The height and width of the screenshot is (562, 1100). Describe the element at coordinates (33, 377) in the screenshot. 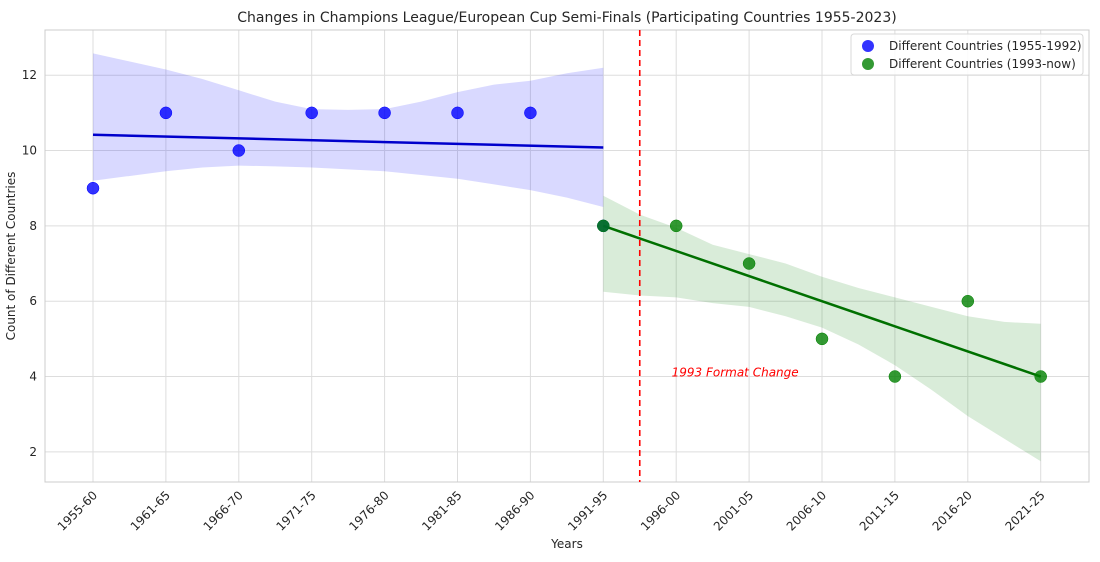

I see `y-tick-label: 4` at that location.